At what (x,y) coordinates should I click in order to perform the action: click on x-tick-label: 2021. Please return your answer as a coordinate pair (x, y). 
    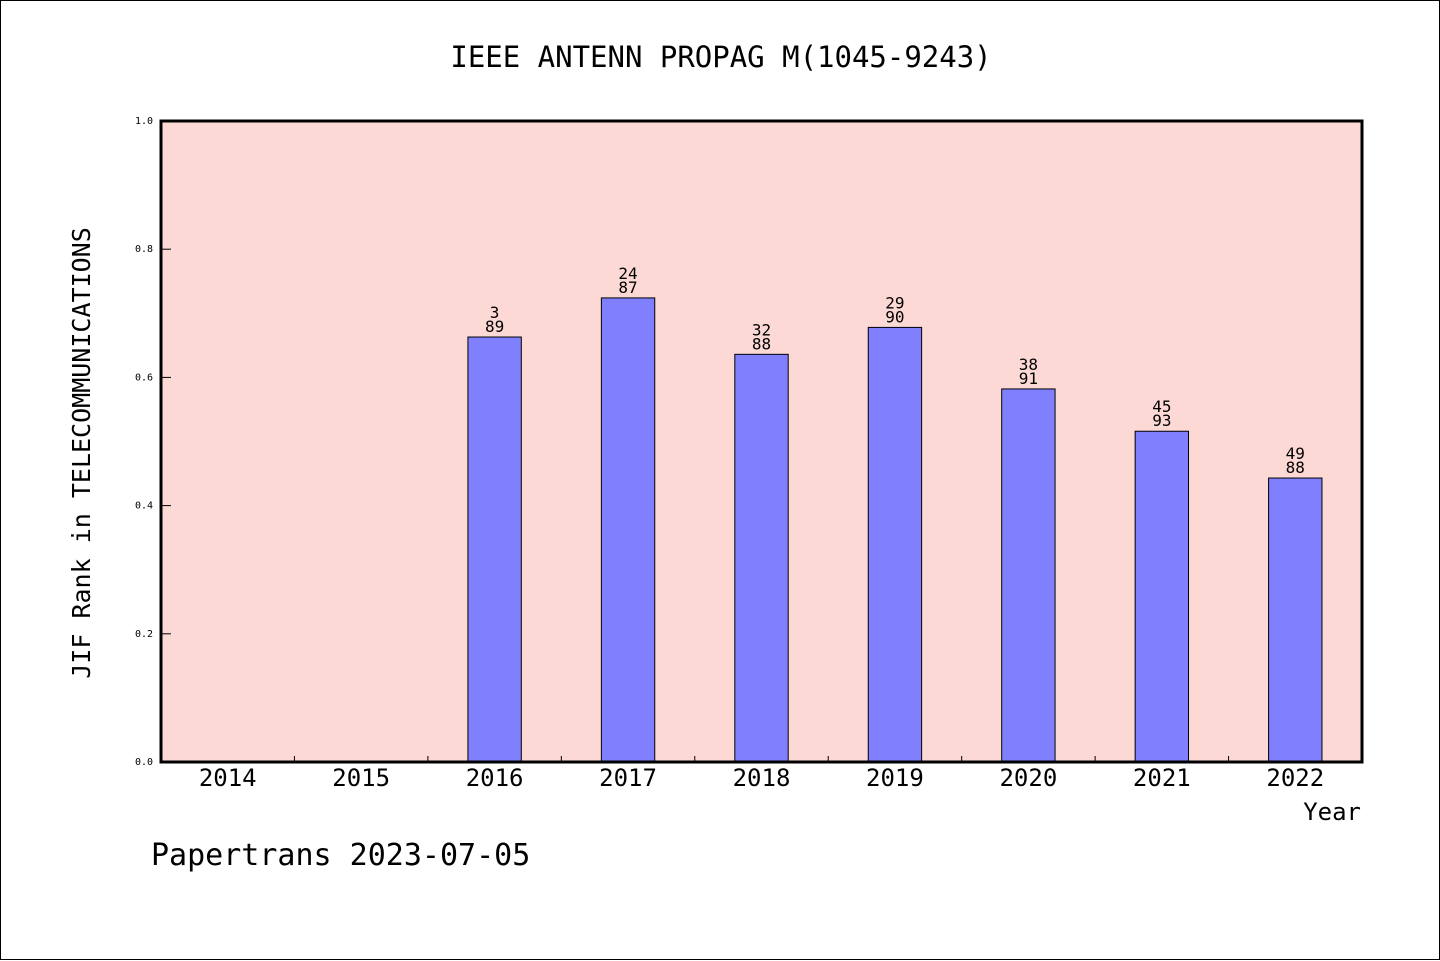
    Looking at the image, I should click on (1162, 778).